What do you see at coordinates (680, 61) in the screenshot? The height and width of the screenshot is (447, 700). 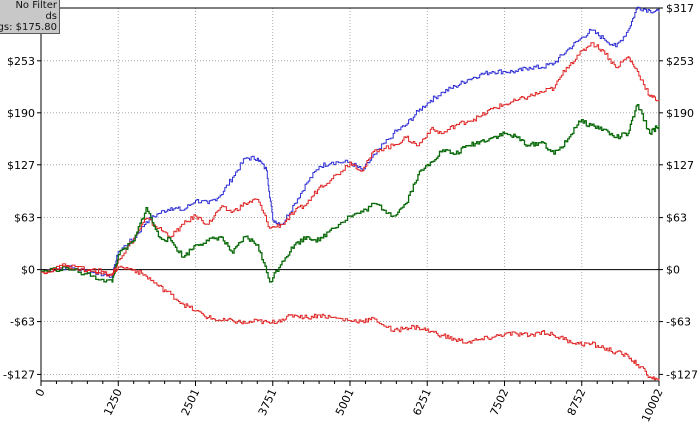 I see `y-tick-label-right-1: $253` at bounding box center [680, 61].